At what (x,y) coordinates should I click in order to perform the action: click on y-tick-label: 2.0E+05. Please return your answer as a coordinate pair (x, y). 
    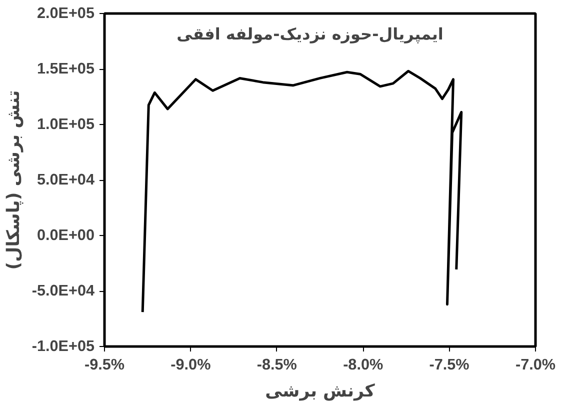
    Looking at the image, I should click on (65, 13).